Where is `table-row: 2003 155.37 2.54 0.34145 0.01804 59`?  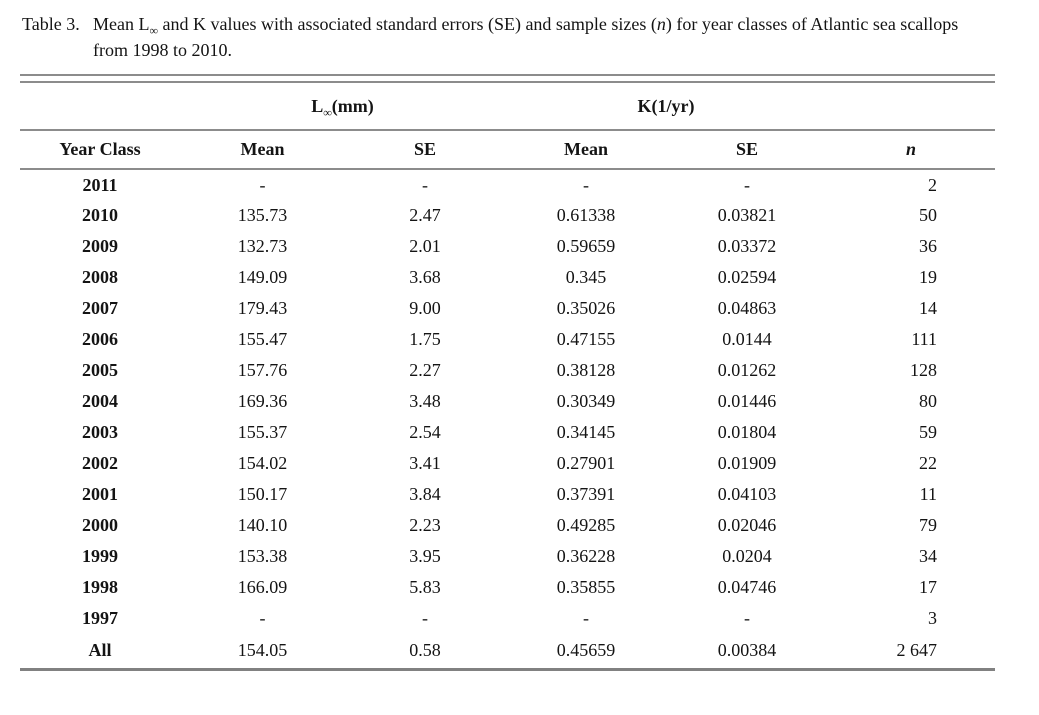
table-row: 2003 155.37 2.54 0.34145 0.01804 59 is located at coordinates (507, 432).